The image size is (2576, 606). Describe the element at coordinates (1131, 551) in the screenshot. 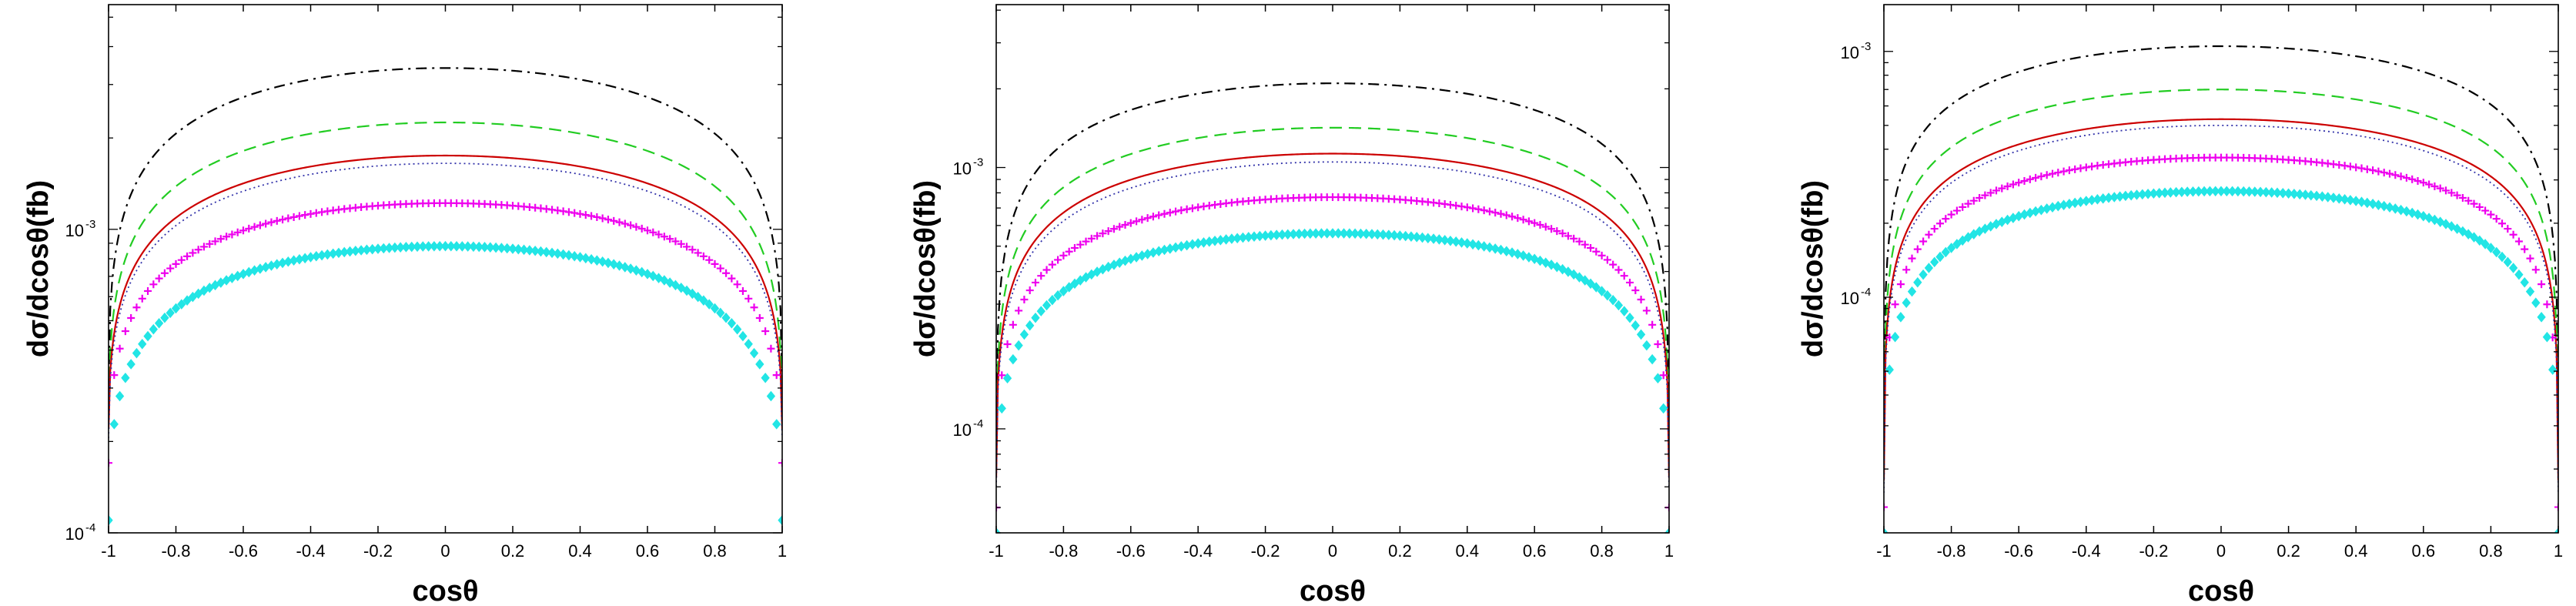

I see `x-tick-label: -0.6` at that location.